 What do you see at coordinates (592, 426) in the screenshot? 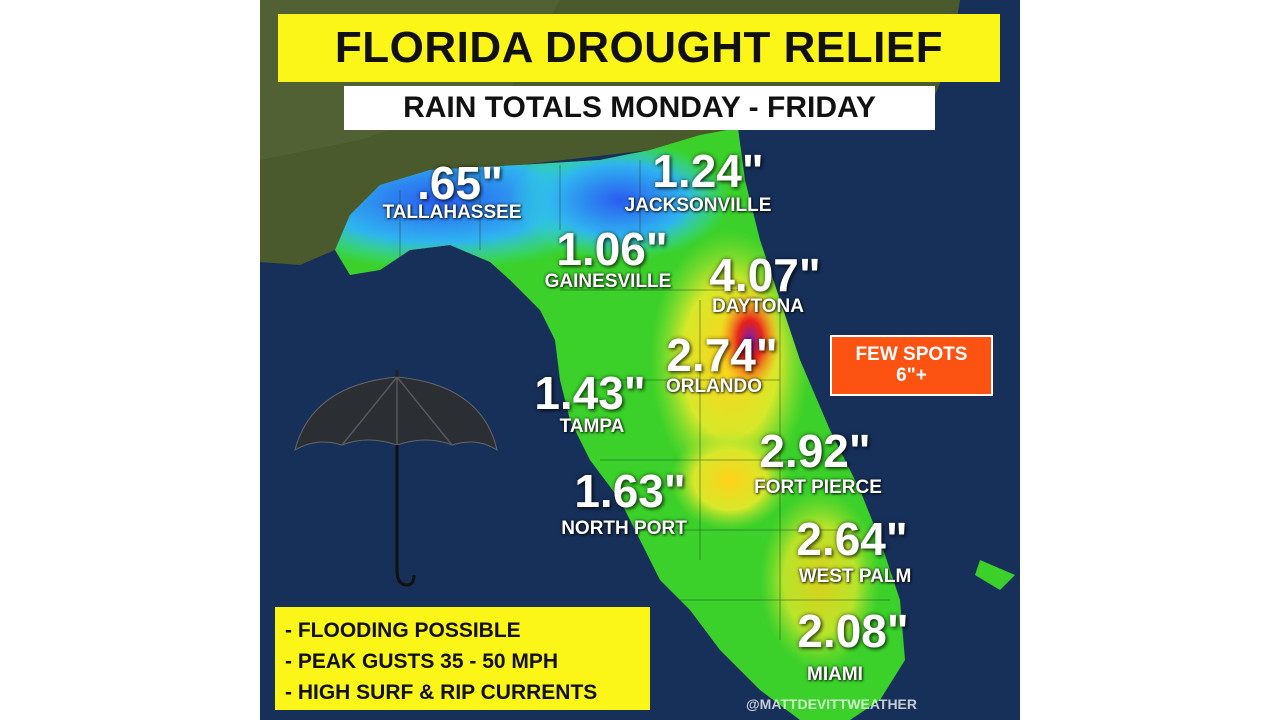
I see `city-label: TAMPA` at bounding box center [592, 426].